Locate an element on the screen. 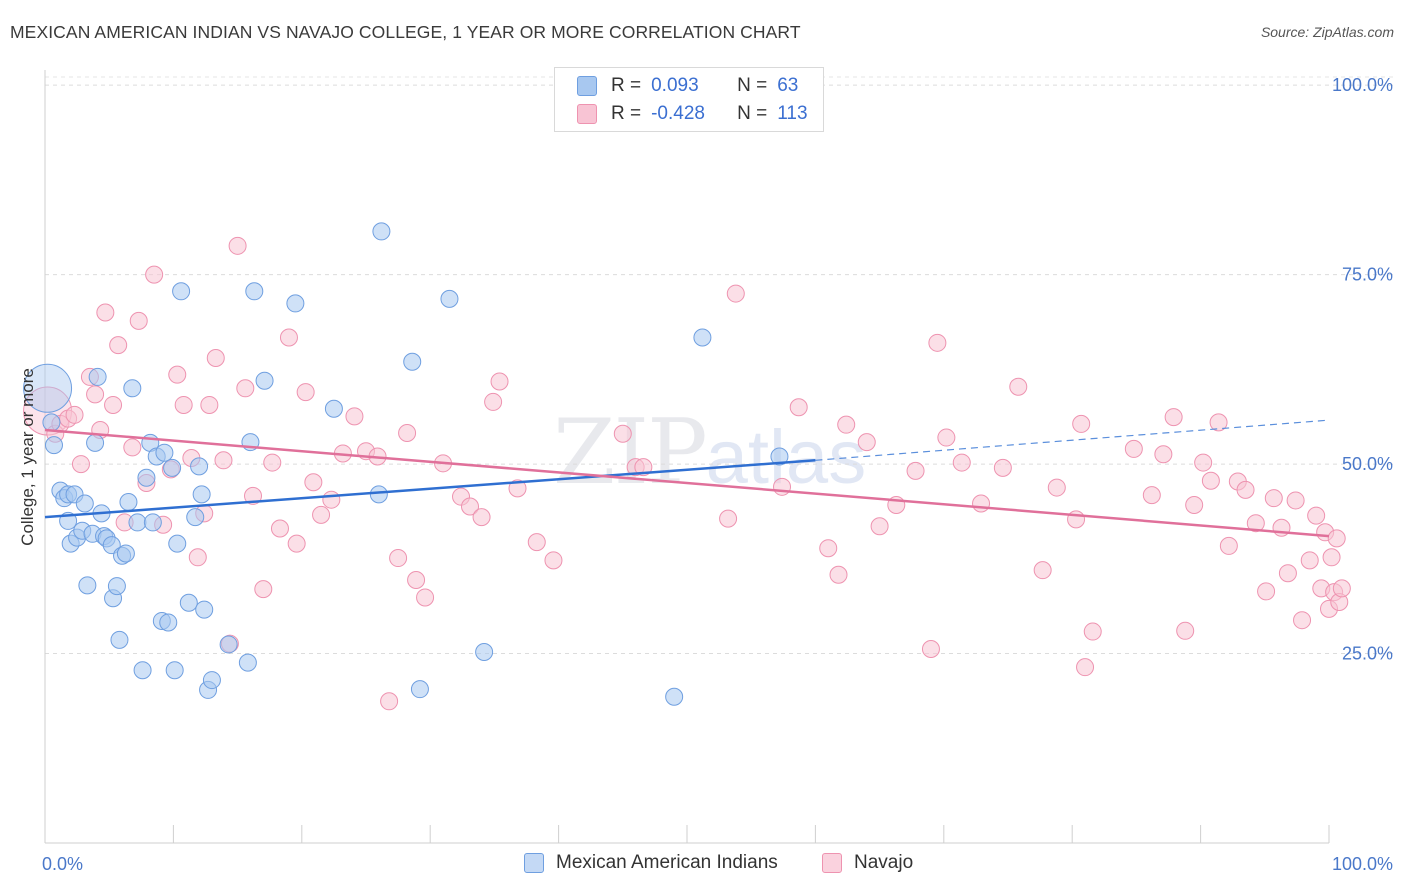 This screenshot has width=1406, height=892. correlation-legend: R = 0.093 N = 63 R = -0.428 N = 113 is located at coordinates (689, 99).